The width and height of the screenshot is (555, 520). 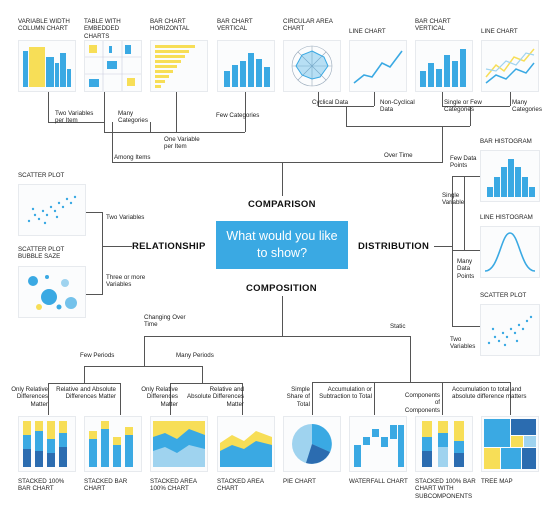 What do you see at coordinates (397, 106) in the screenshot?
I see `note-non-cyclical: Non-Cyclical Data` at bounding box center [397, 106].